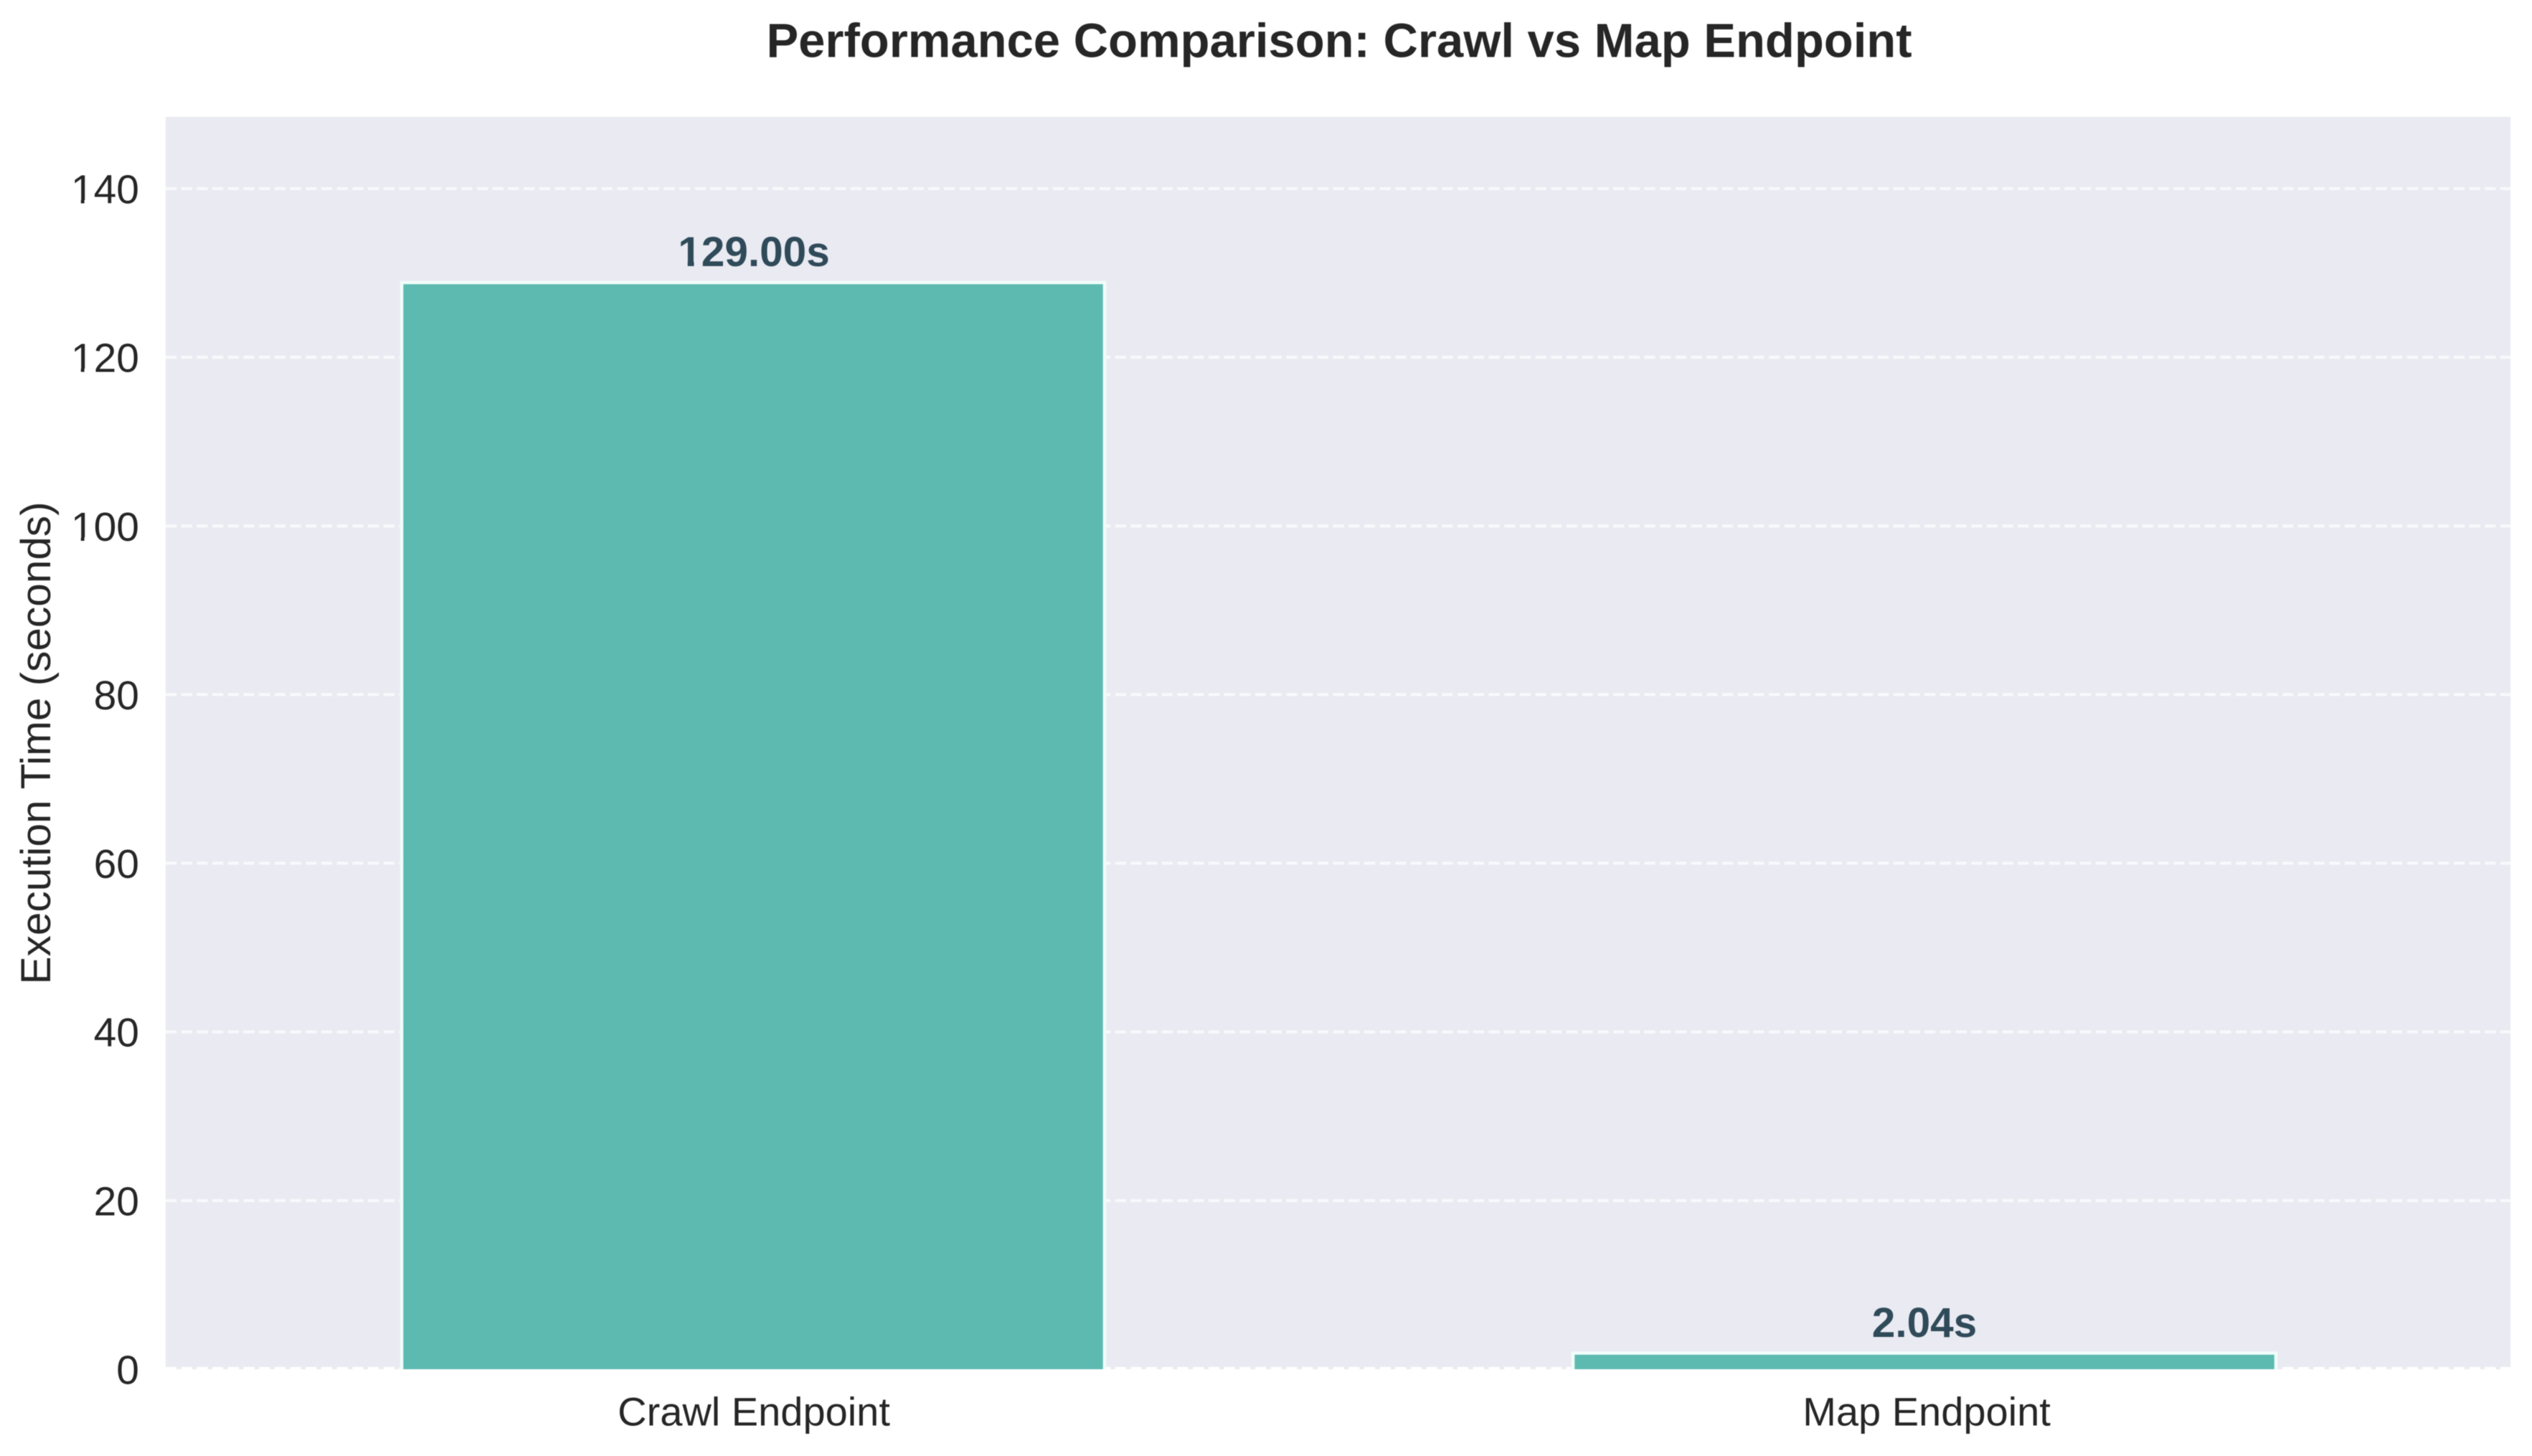 Image resolution: width=2532 pixels, height=1456 pixels. Describe the element at coordinates (116, 1201) in the screenshot. I see `svg-text: 20` at that location.